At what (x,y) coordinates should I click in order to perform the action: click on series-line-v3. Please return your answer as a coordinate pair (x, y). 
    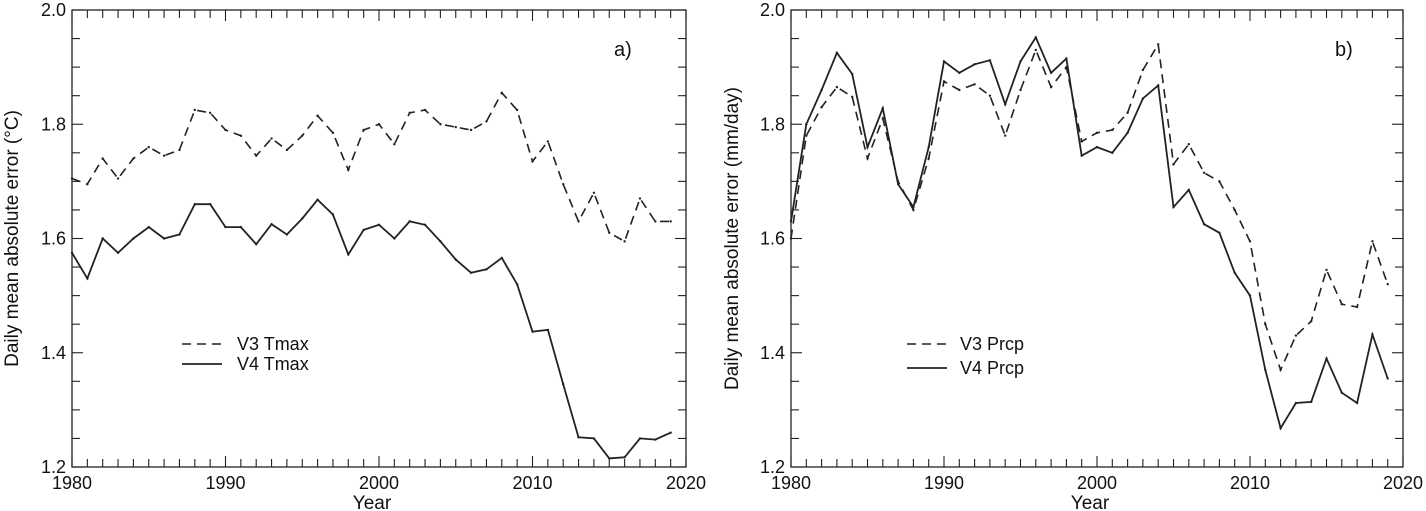
    Looking at the image, I should click on (371, 167).